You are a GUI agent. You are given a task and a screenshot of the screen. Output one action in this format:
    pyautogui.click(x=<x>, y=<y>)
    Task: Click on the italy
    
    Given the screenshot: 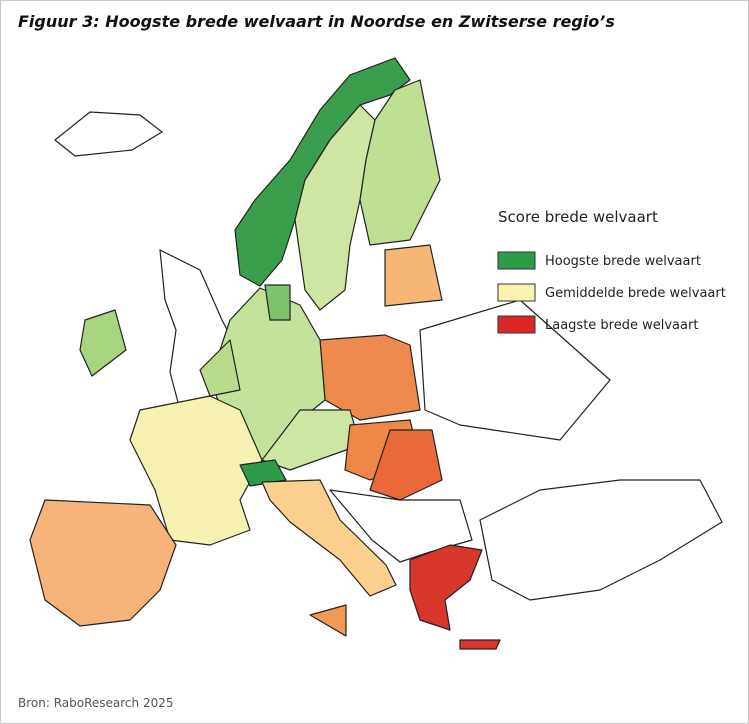 What is the action you would take?
    pyautogui.click(x=329, y=538)
    